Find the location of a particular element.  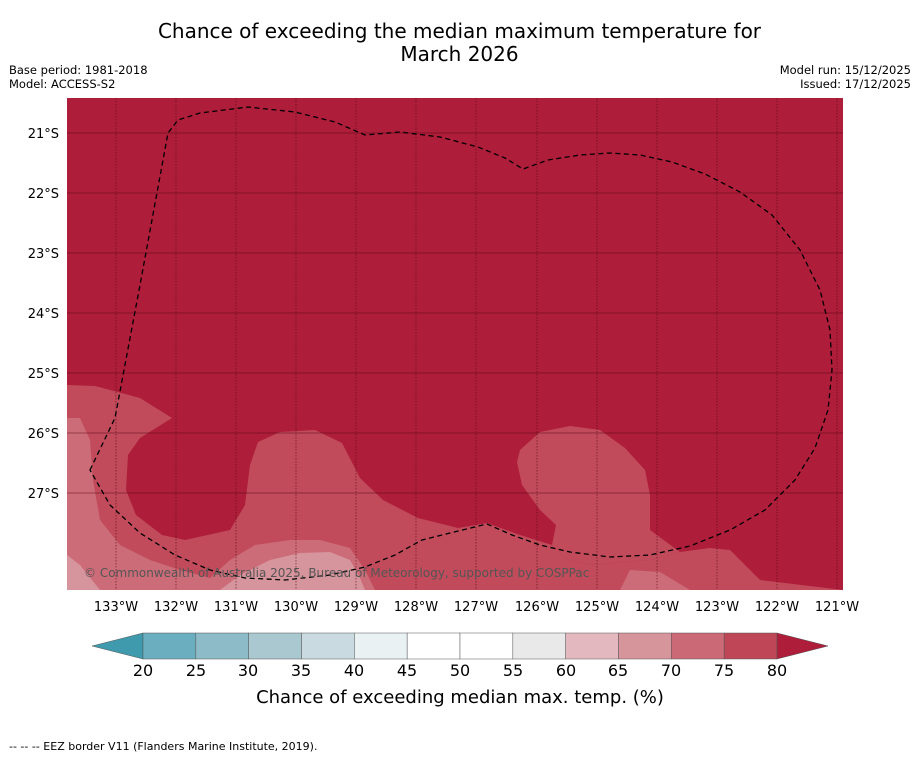

lon-tick-label: 132°W is located at coordinates (176, 607).